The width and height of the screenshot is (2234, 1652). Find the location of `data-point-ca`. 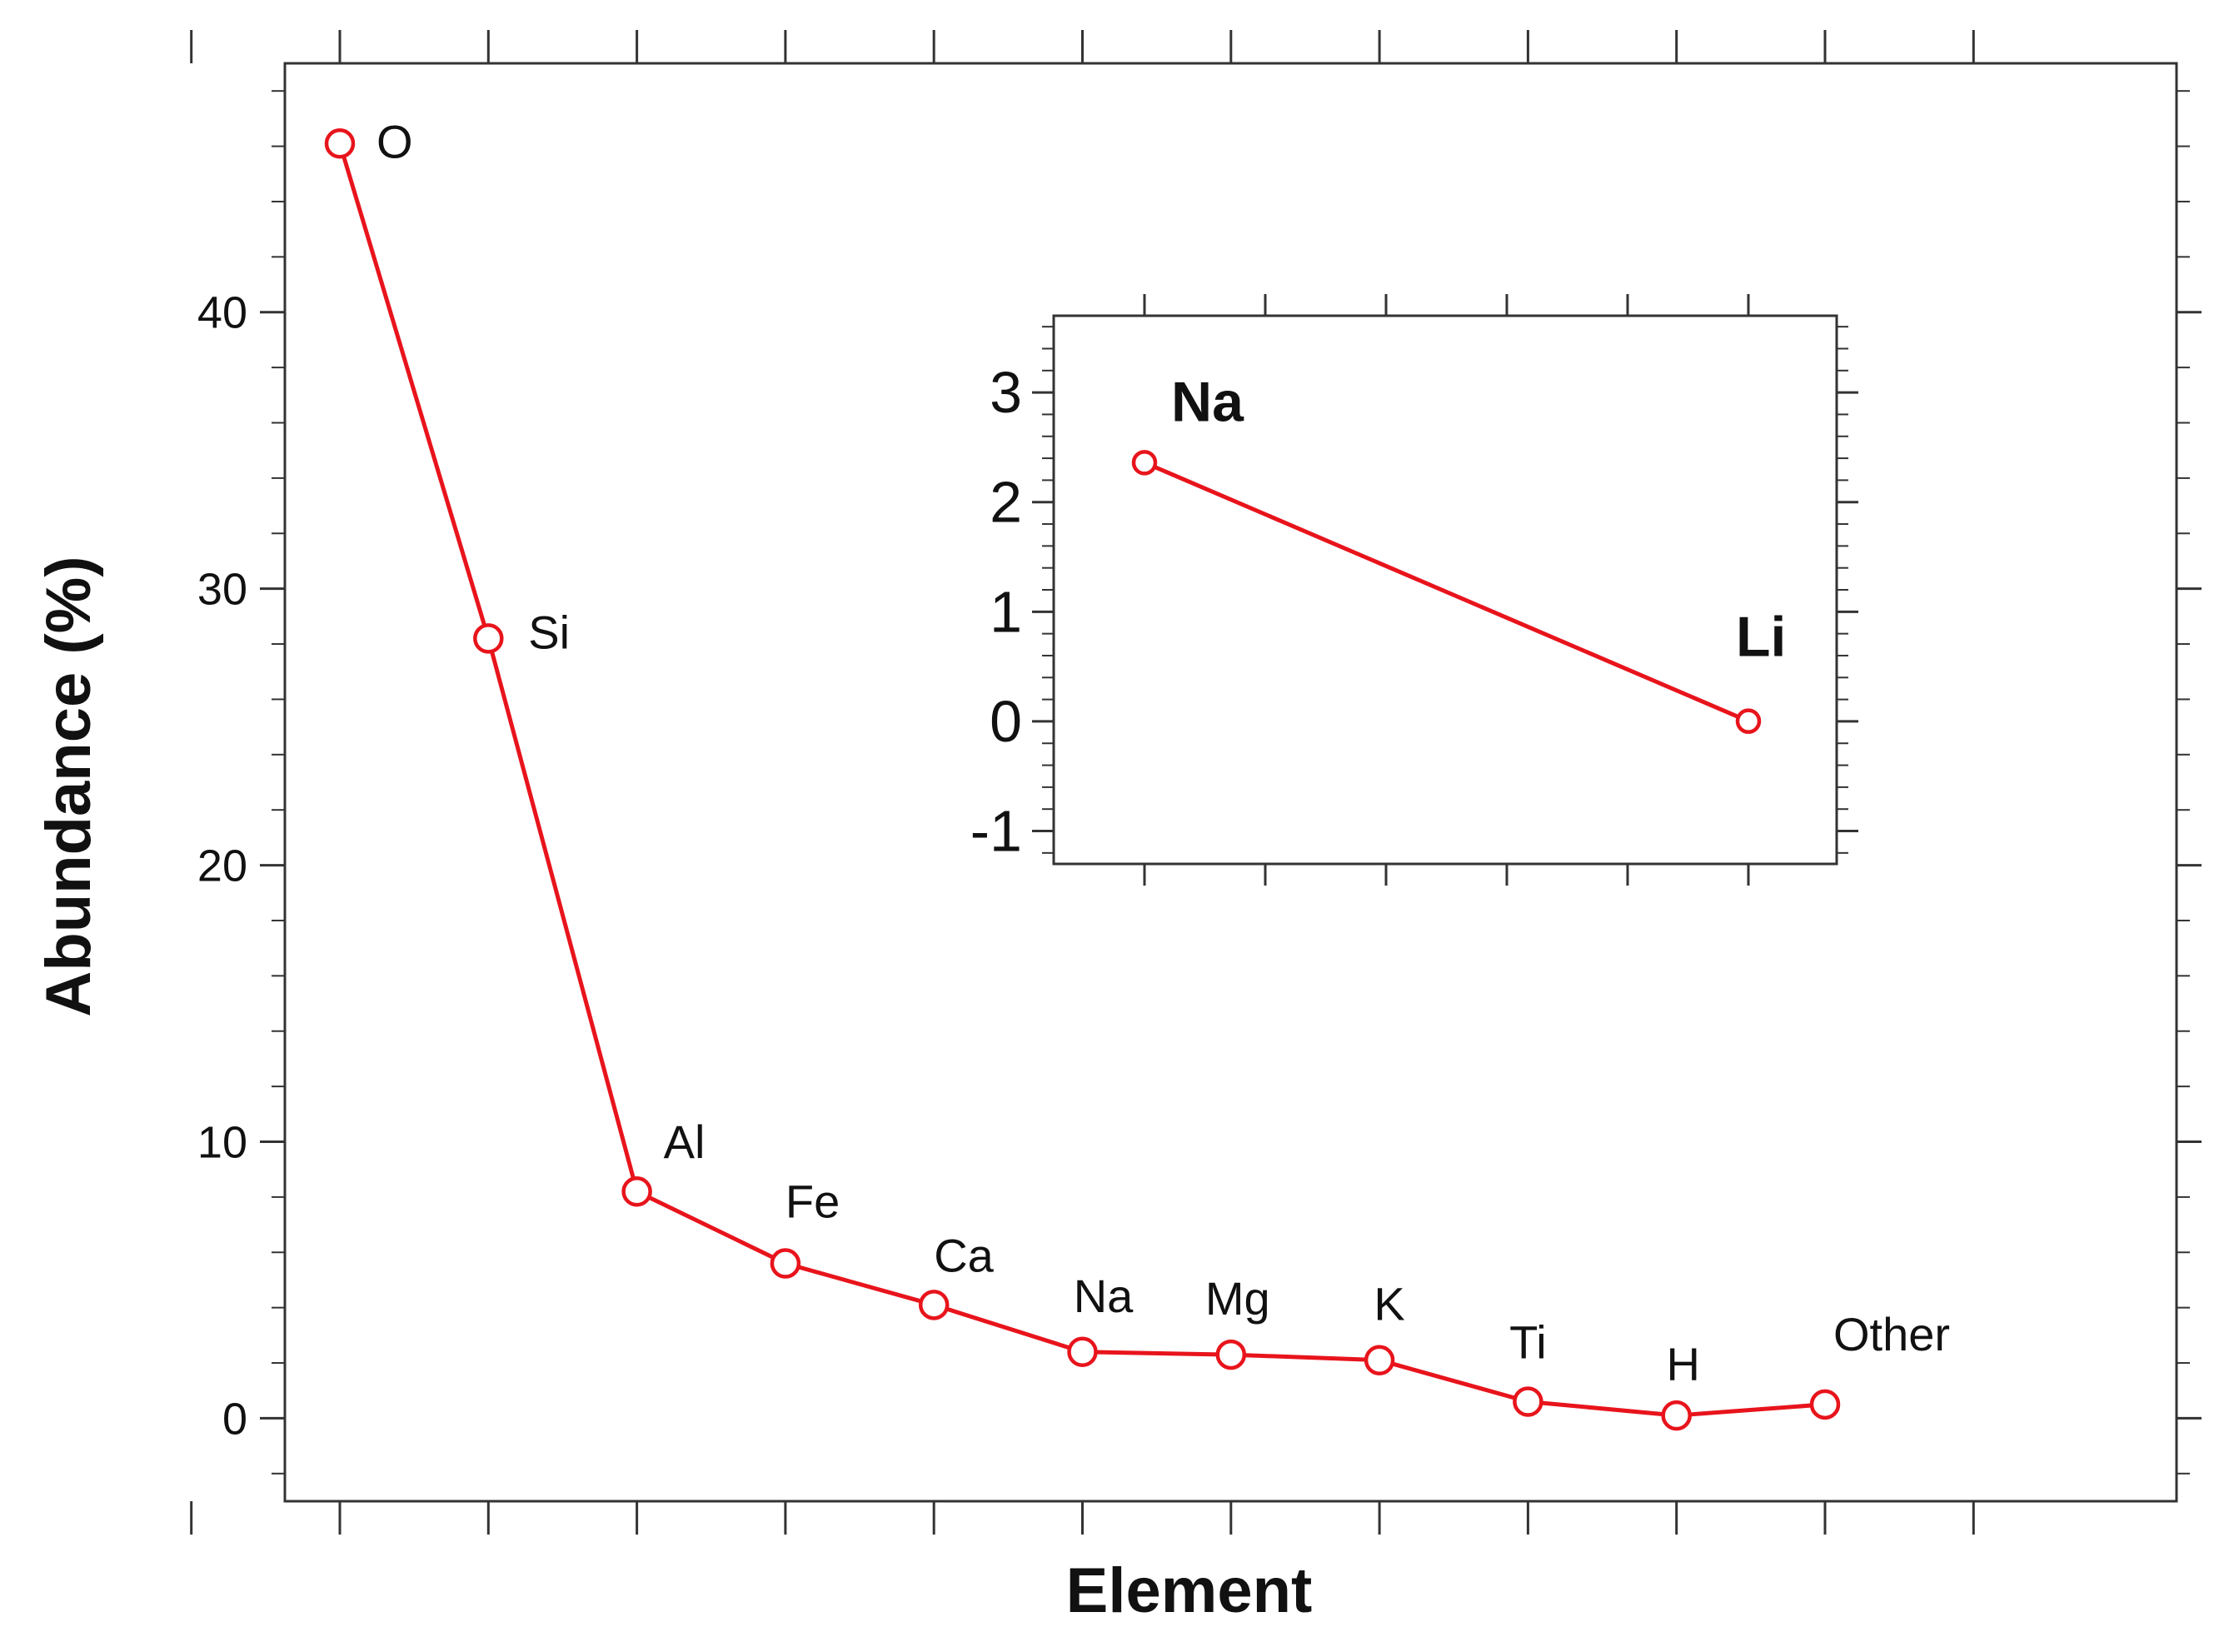

data-point-ca is located at coordinates (934, 1305).